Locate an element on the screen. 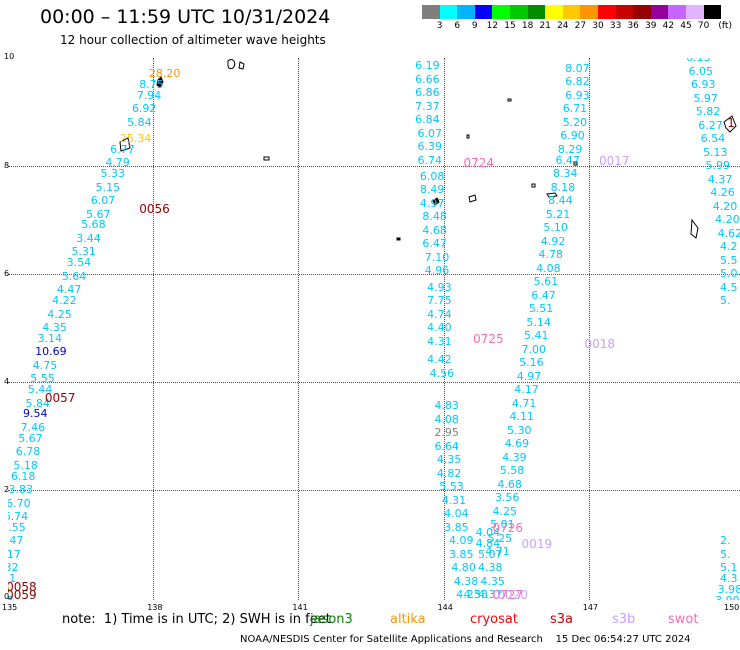 This screenshot has height=650, width=740. wave-height-value: 4.39 is located at coordinates (514, 457).